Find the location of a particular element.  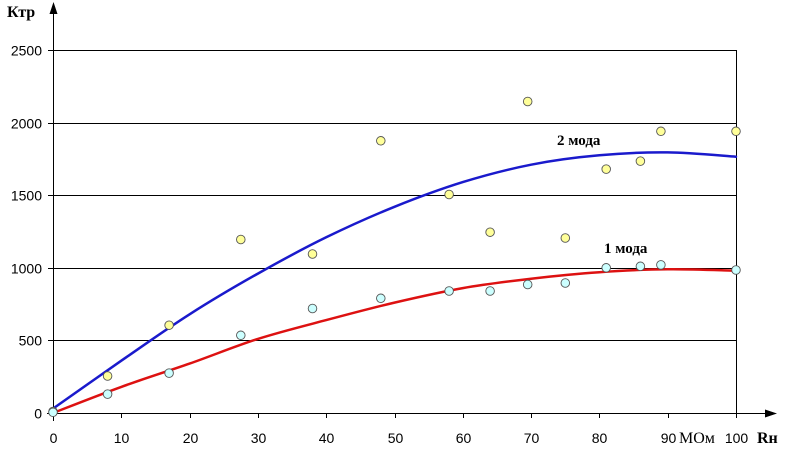

series-label-mode-2: 2 мода is located at coordinates (579, 141).